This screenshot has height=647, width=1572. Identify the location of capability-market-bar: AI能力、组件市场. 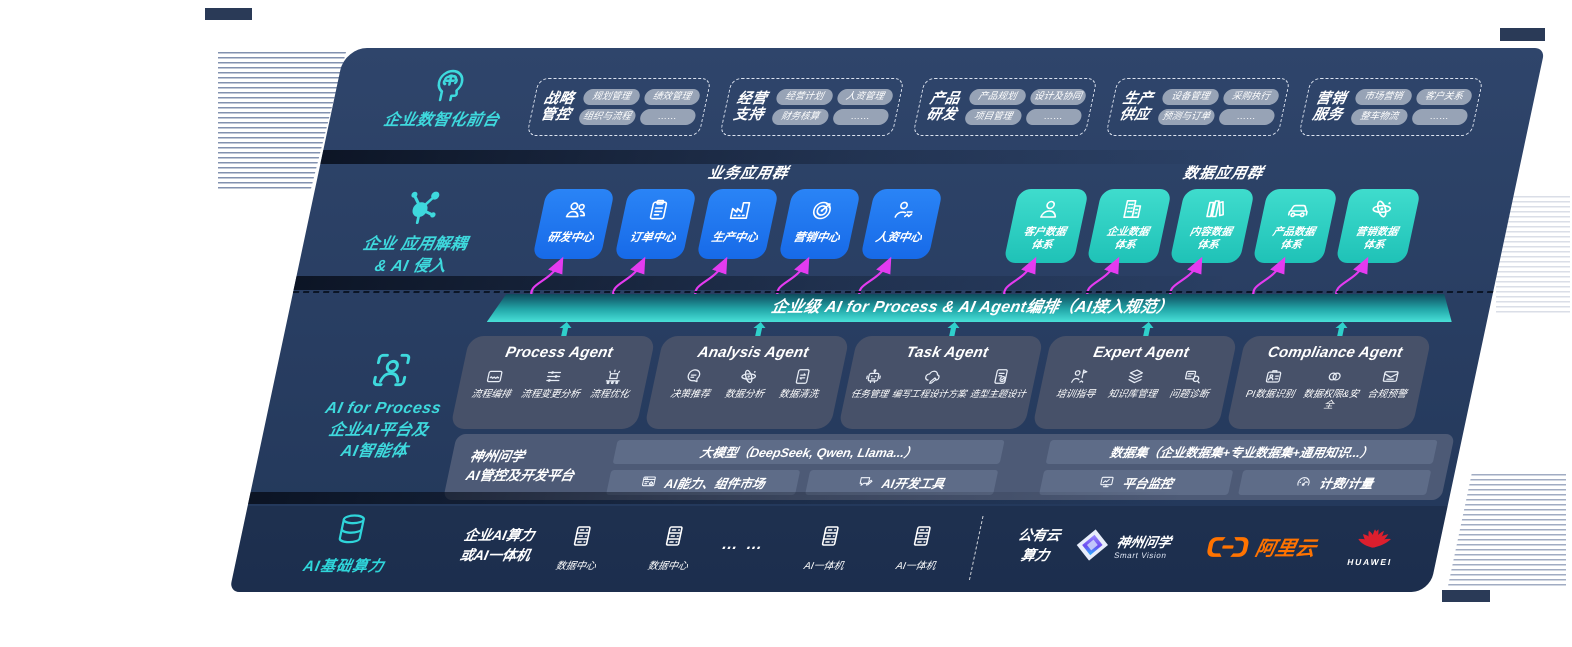
(703, 482).